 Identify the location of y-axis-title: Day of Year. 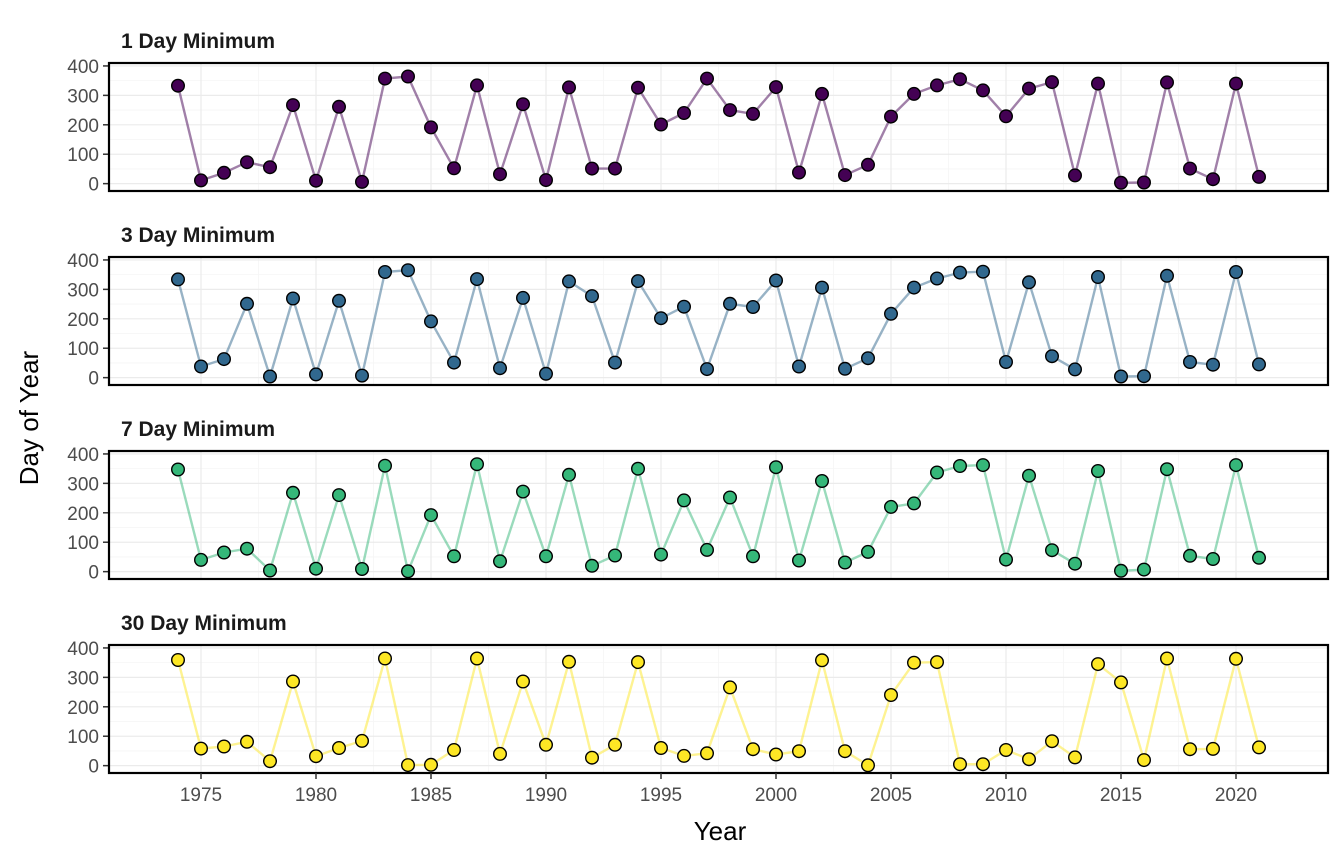
(29, 417).